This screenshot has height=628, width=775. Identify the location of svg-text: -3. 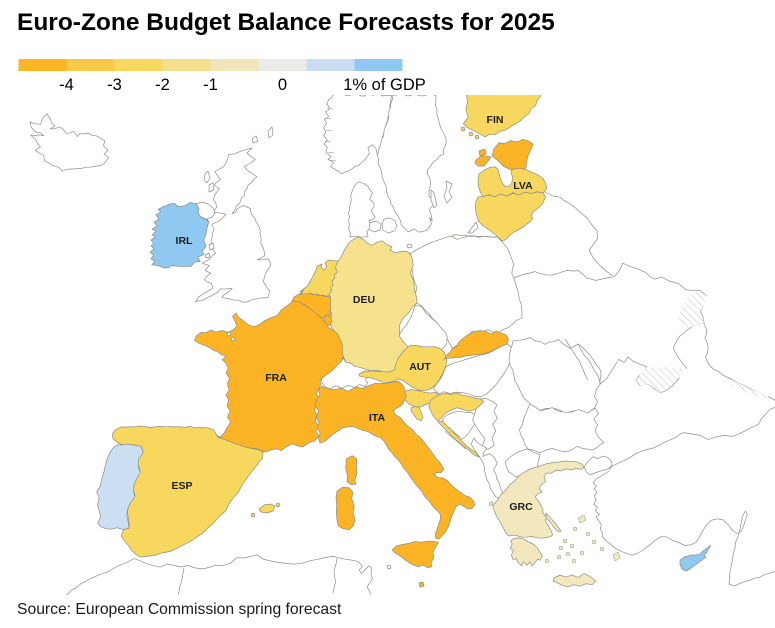
(114, 85).